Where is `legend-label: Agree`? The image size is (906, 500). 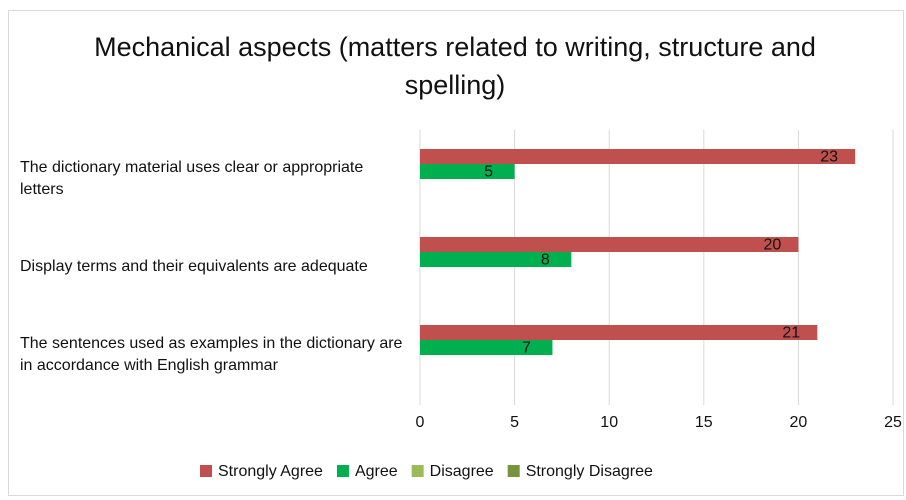
legend-label: Agree is located at coordinates (376, 471).